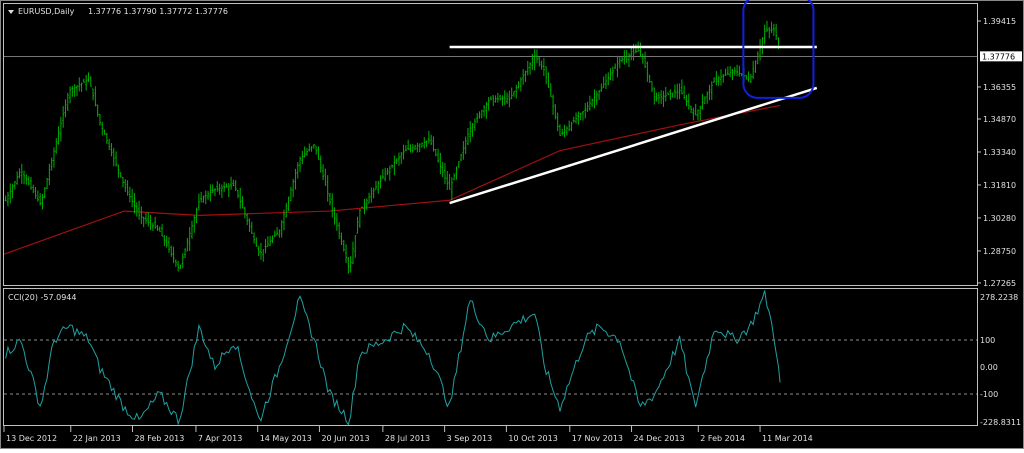 The height and width of the screenshot is (453, 1024). What do you see at coordinates (722, 438) in the screenshot?
I see `time-tick-label: 2 Feb 2014` at bounding box center [722, 438].